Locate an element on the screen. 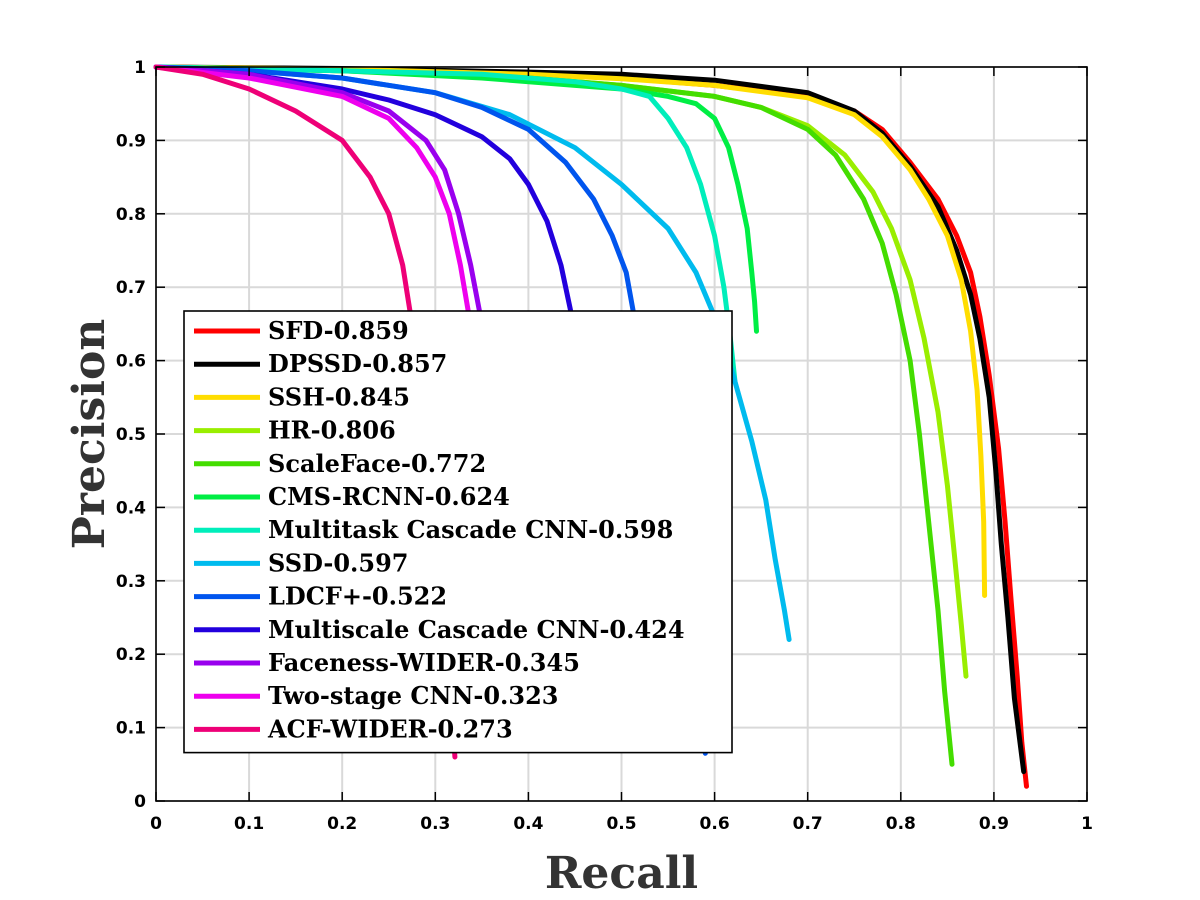 The height and width of the screenshot is (900, 1200). x-axis-title: Recall is located at coordinates (621, 873).